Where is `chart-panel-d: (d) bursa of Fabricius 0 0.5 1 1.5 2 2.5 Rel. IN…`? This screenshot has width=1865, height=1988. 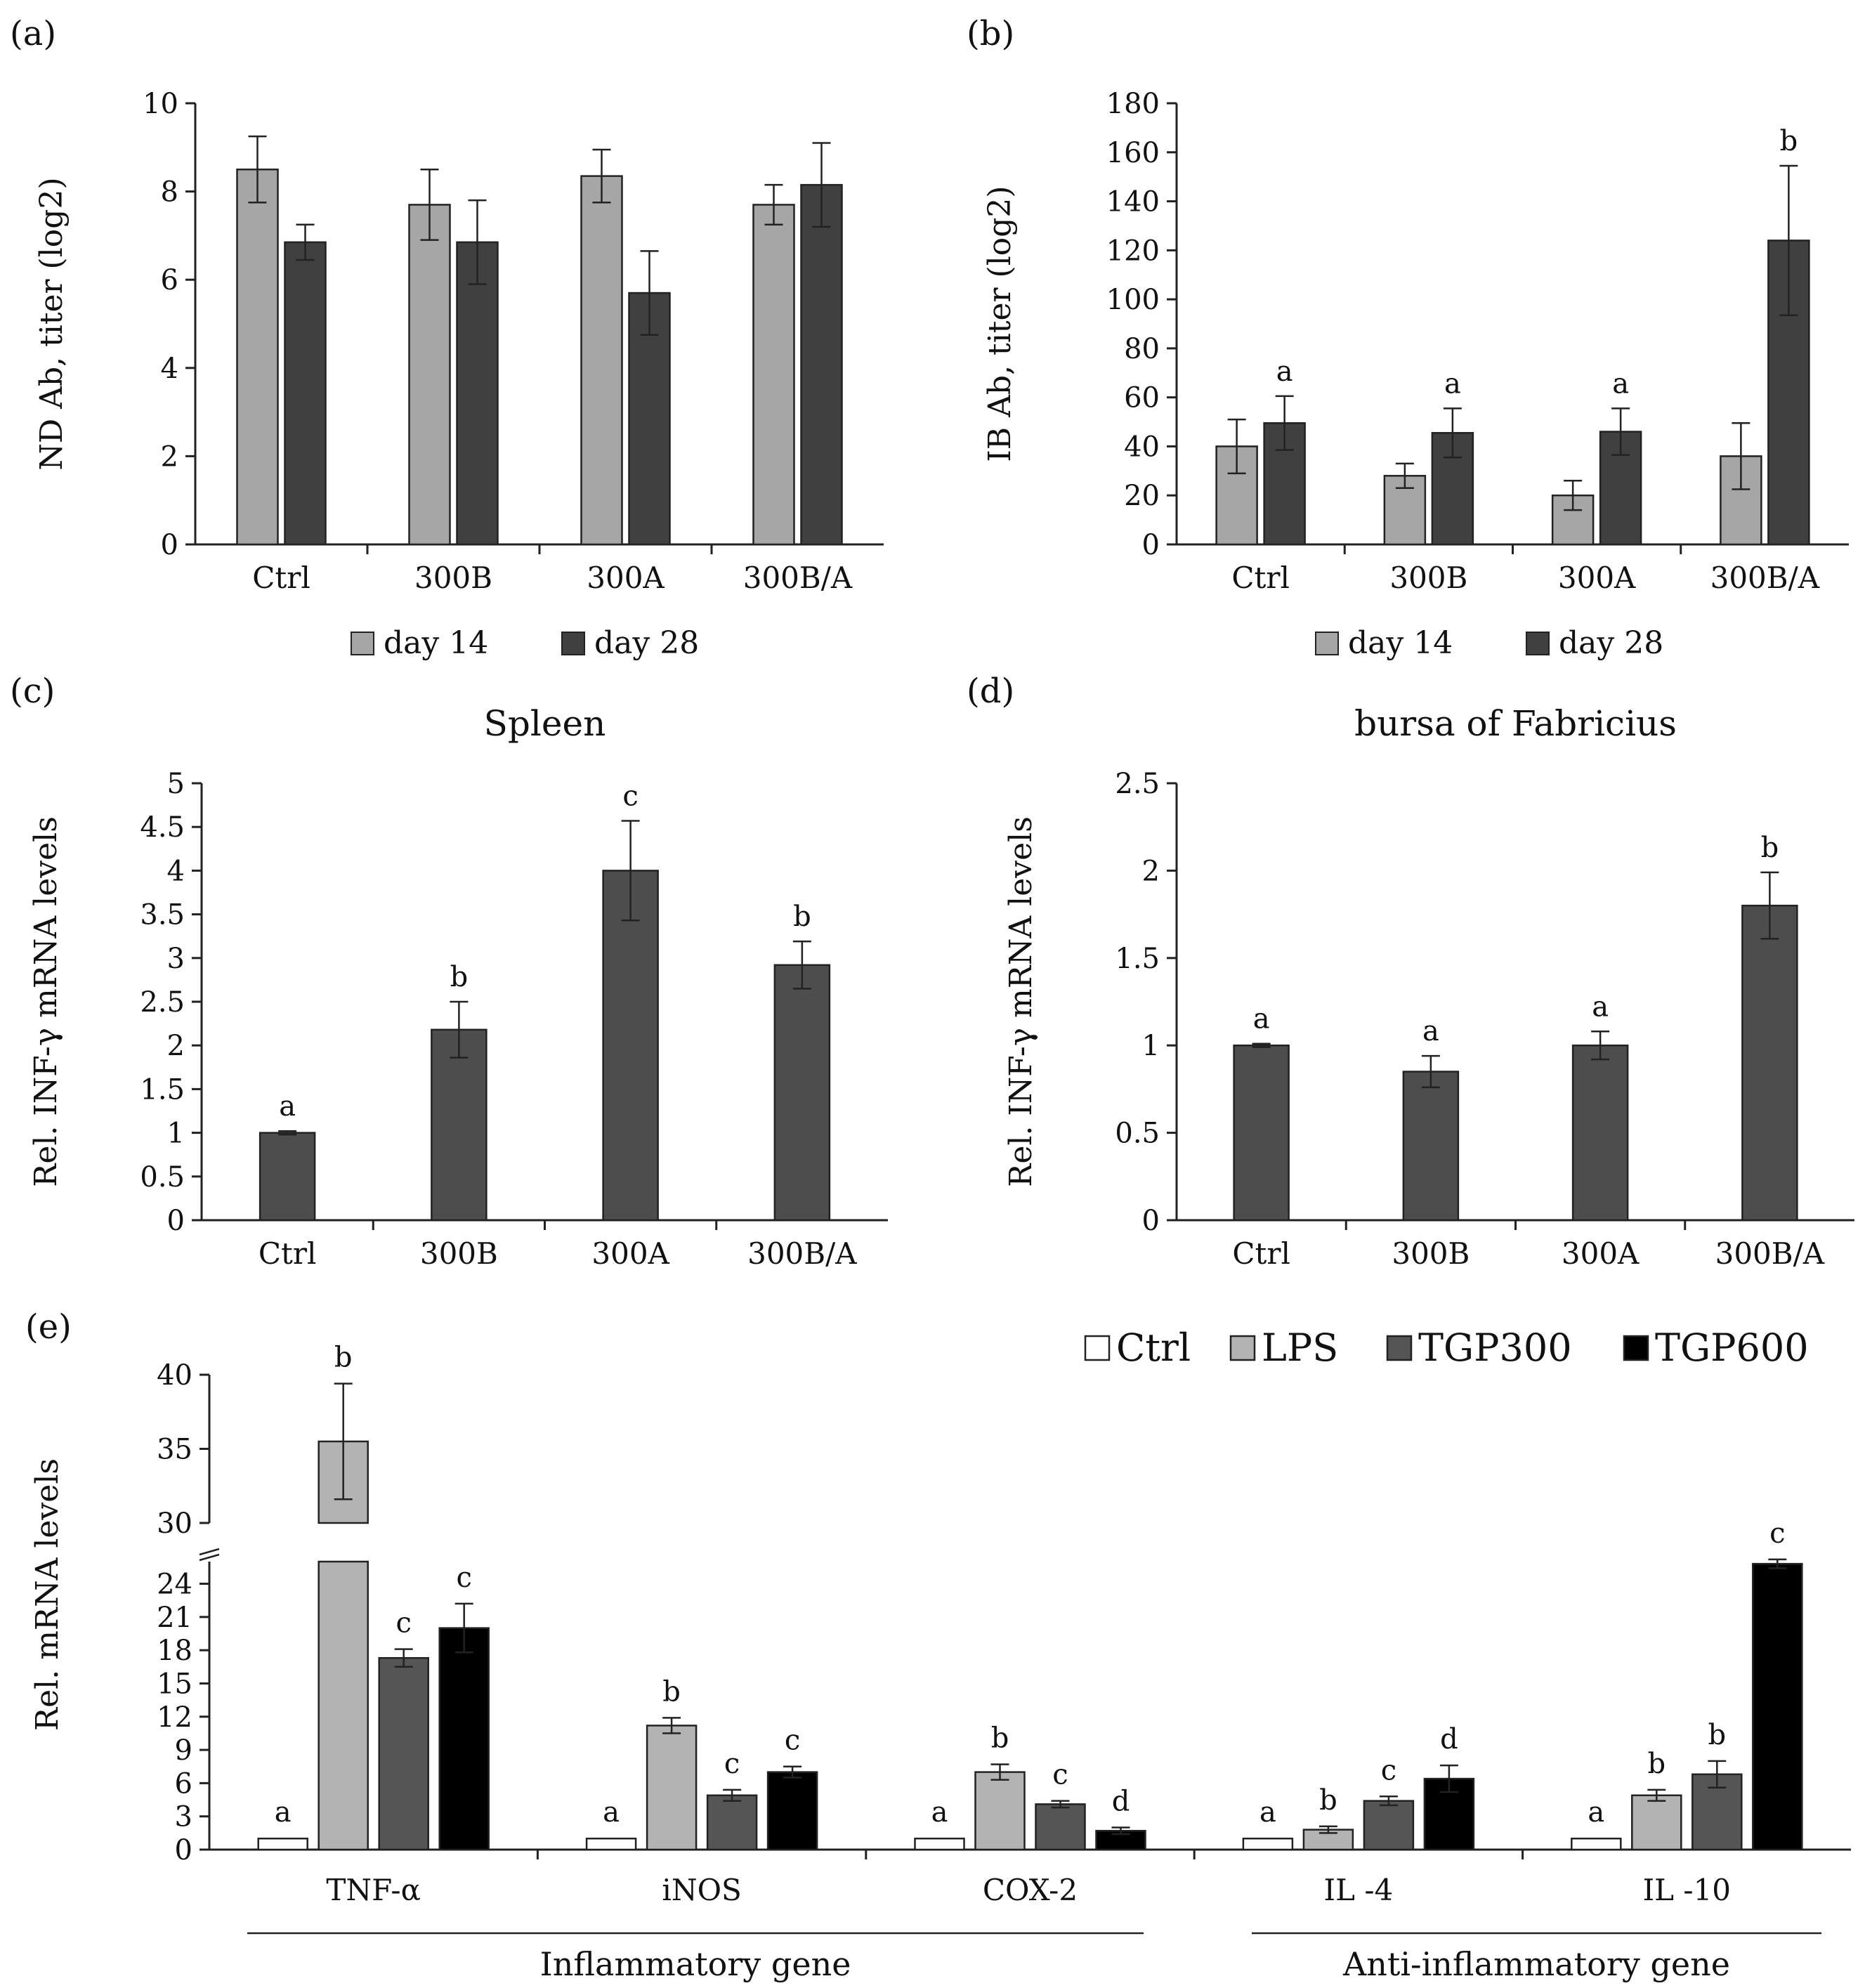 chart-panel-d: (d) bursa of Fabricius 0 0.5 1 1.5 2 2.5 Rel. IN… is located at coordinates (1411, 971).